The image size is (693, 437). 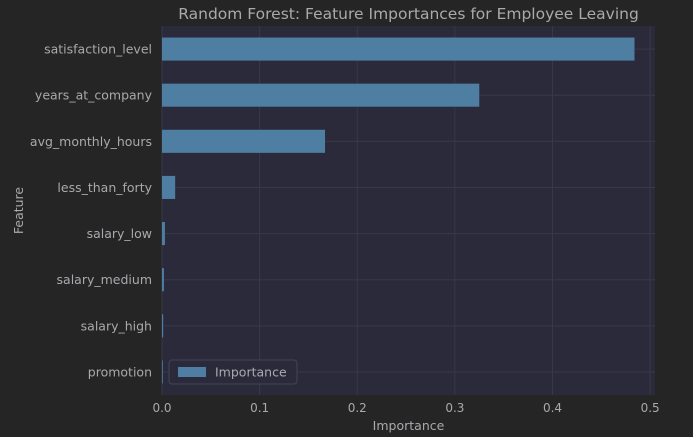 I want to click on bar-less-than-forty, so click(x=169, y=187).